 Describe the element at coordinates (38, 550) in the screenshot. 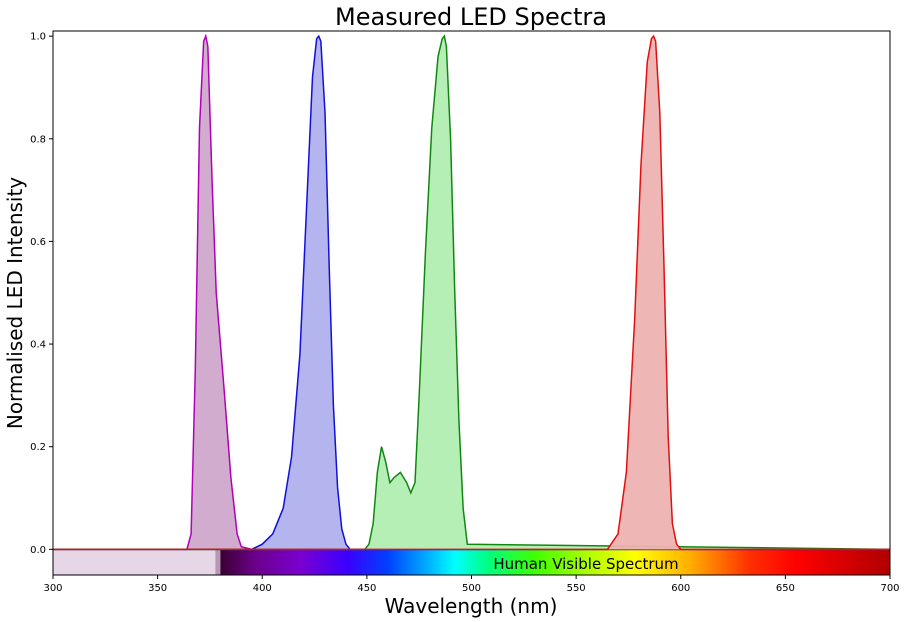

I see `y-tick-label: 0.0` at that location.